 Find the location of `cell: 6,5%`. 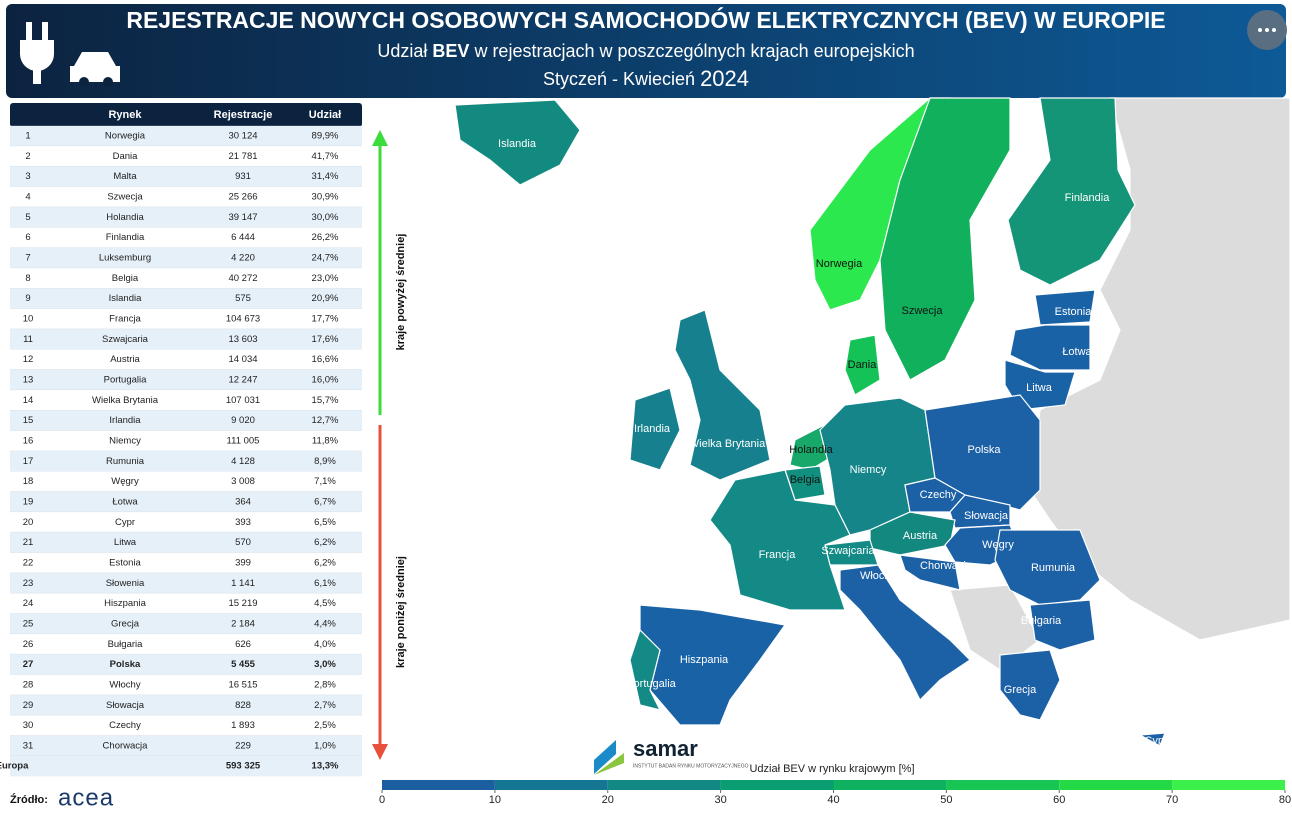

cell: 6,5% is located at coordinates (325, 522).